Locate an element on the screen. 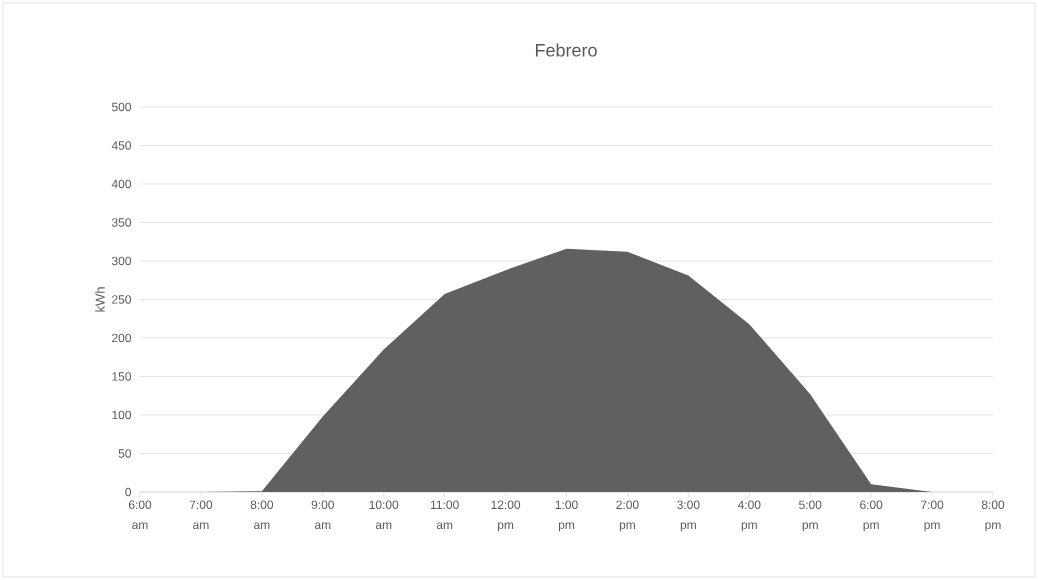 The height and width of the screenshot is (580, 1038). x-tick-label: 2:00 pm is located at coordinates (627, 516).